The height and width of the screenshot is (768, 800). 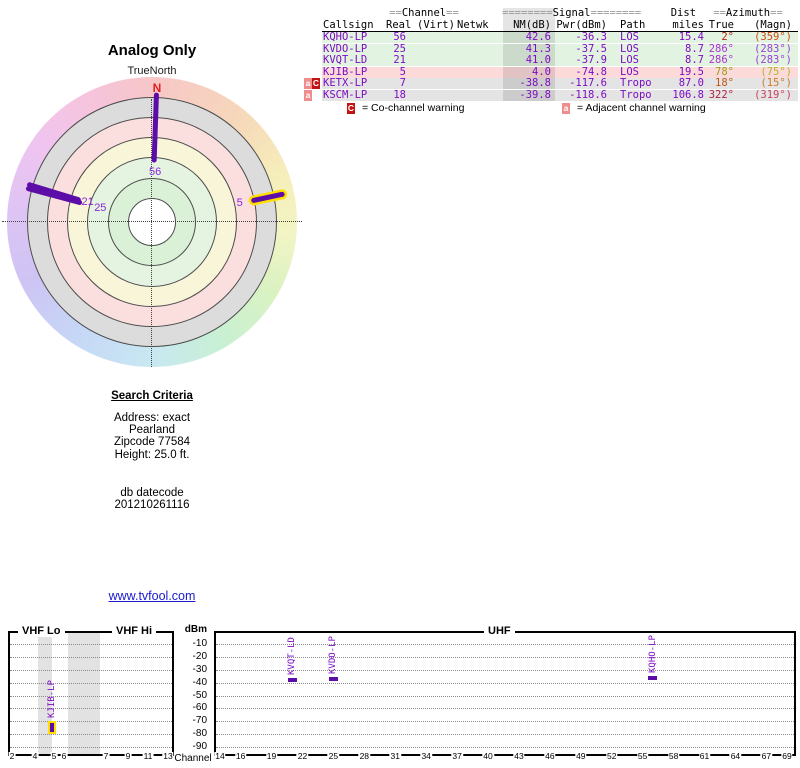 What do you see at coordinates (560, 31) in the screenshot?
I see `header-underline` at bounding box center [560, 31].